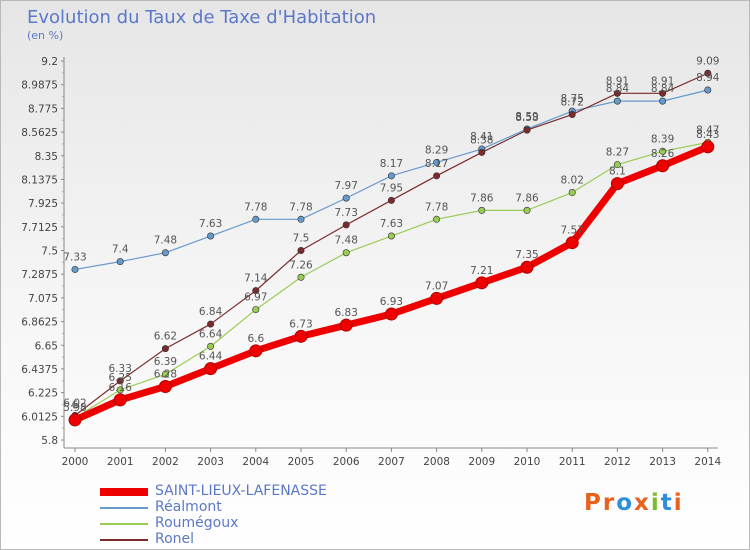 The width and height of the screenshot is (750, 550). Describe the element at coordinates (707, 61) in the screenshot. I see `data-label: 9.09` at that location.